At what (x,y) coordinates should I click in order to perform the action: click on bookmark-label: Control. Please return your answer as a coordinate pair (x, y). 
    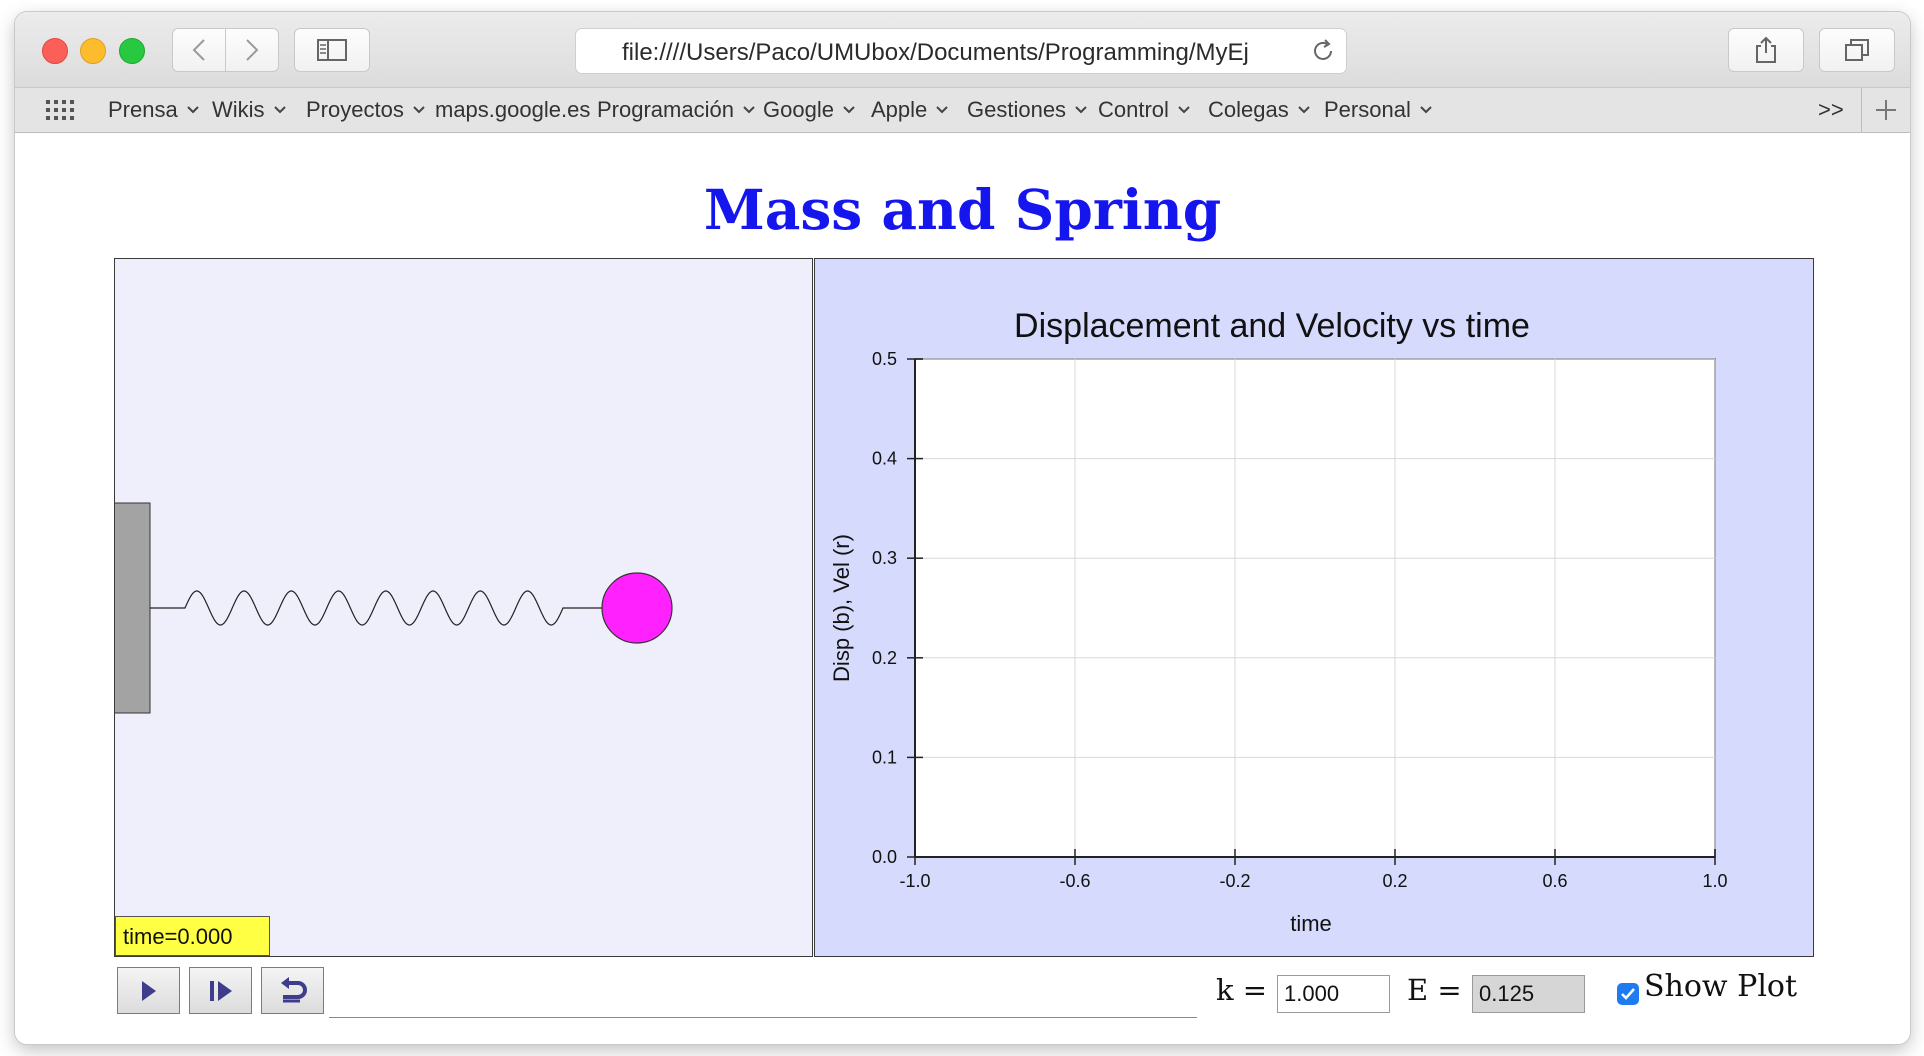
    Looking at the image, I should click on (1133, 109).